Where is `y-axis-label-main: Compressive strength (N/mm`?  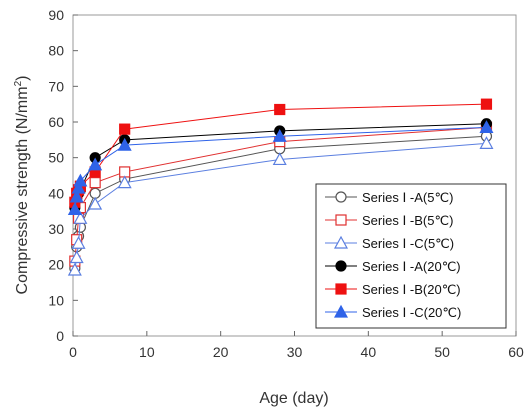
y-axis-label-main: Compressive strength (N/mm is located at coordinates (22, 190).